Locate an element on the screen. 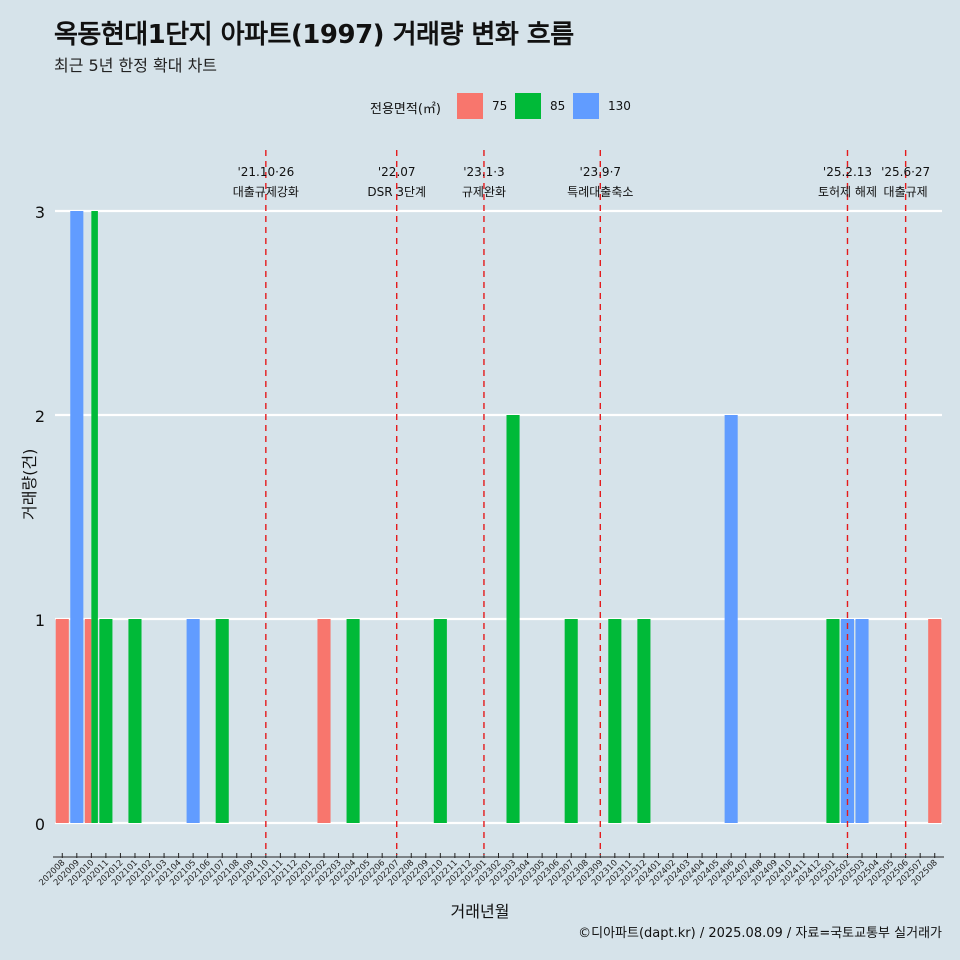 The height and width of the screenshot is (960, 960). y-tick-label: 3 is located at coordinates (40, 212).